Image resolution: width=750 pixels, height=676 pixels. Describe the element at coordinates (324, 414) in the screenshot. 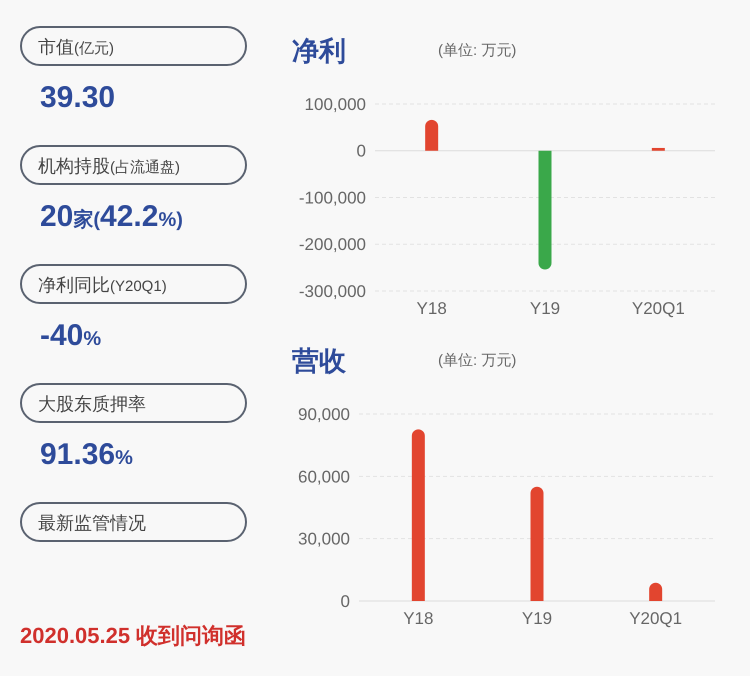

I see `y-tick-label: 90,000` at that location.